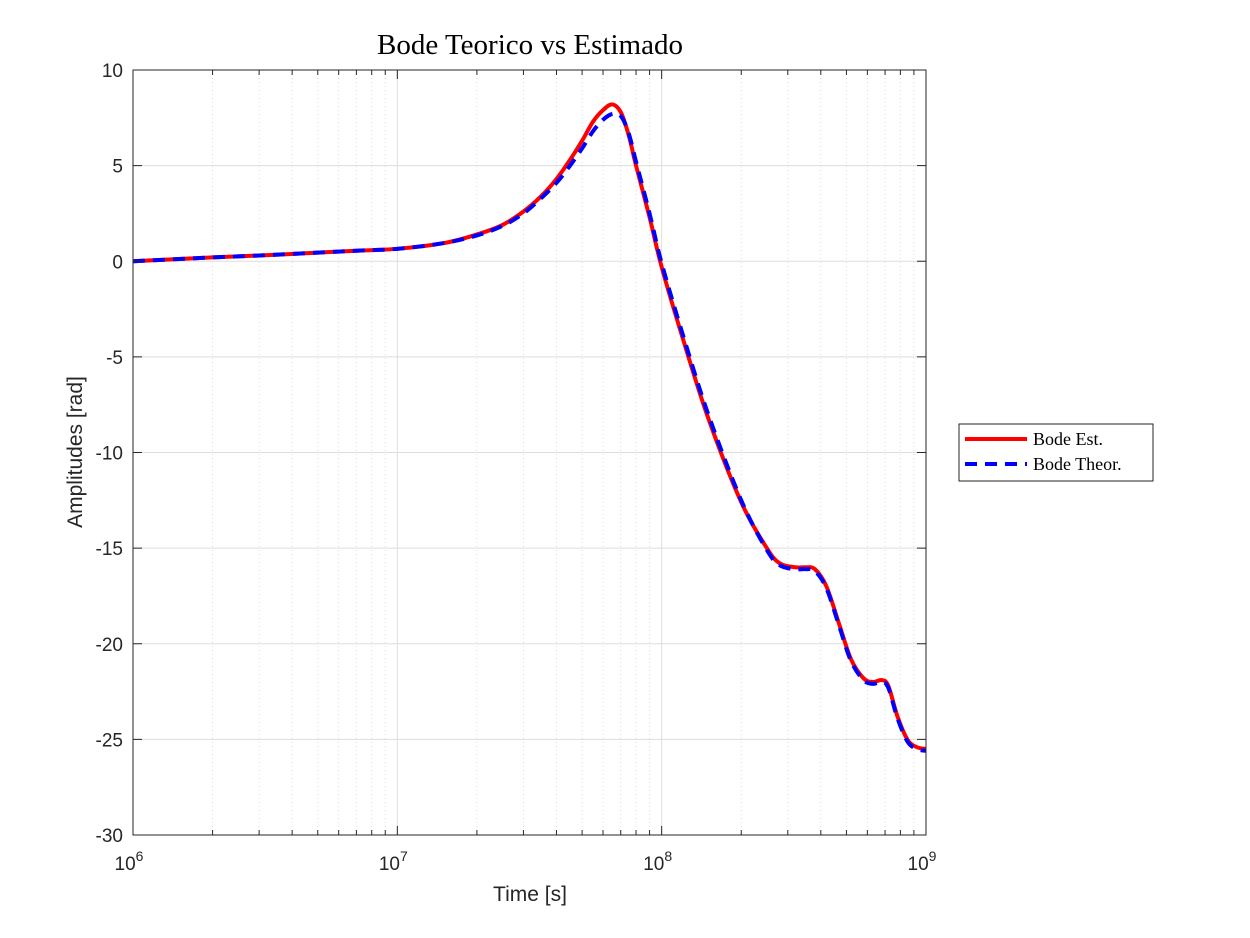 This screenshot has width=1250, height=938. What do you see at coordinates (114, 358) in the screenshot?
I see `y-tick-label: -5` at bounding box center [114, 358].